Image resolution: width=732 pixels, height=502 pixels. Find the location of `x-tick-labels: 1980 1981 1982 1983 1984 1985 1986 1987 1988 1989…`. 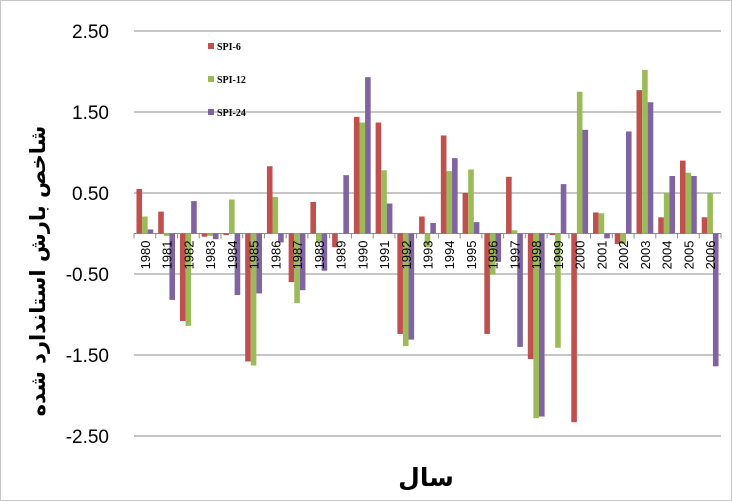

x-tick-labels: 1980 1981 1982 1983 1984 1985 1986 1987 1988 1989… is located at coordinates (428, 255).